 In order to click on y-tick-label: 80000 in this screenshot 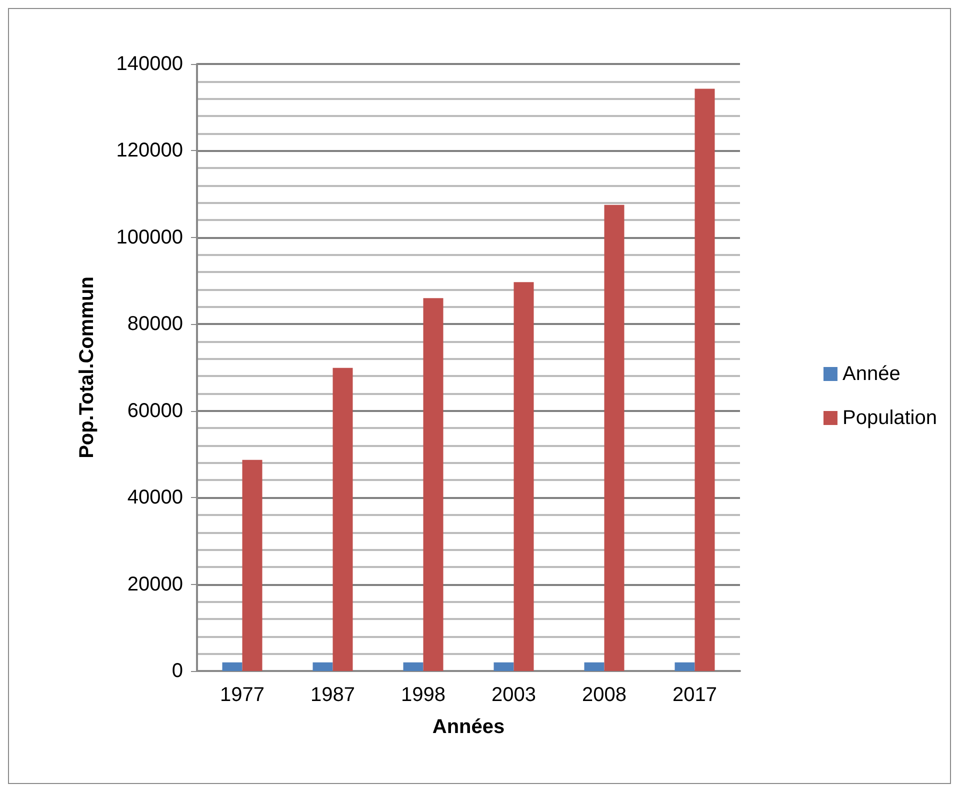, I will do `click(155, 324)`.